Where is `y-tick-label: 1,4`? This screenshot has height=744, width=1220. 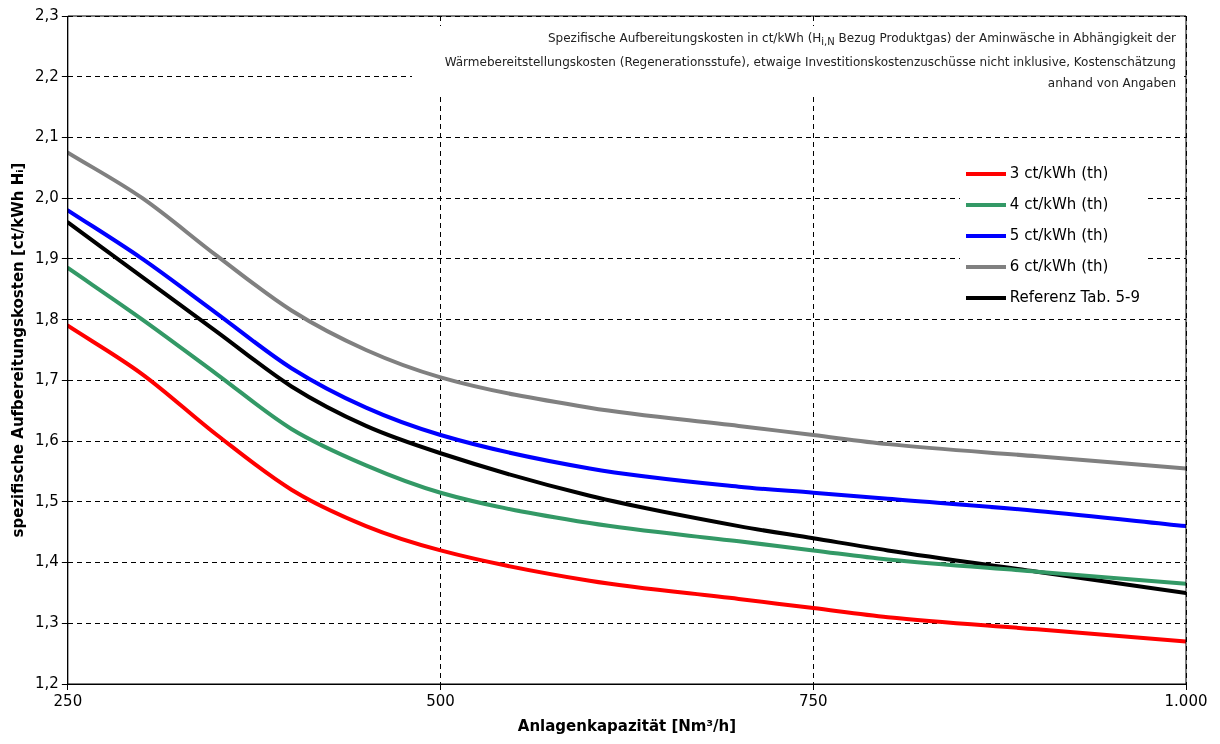 y-tick-label: 1,4 is located at coordinates (47, 561).